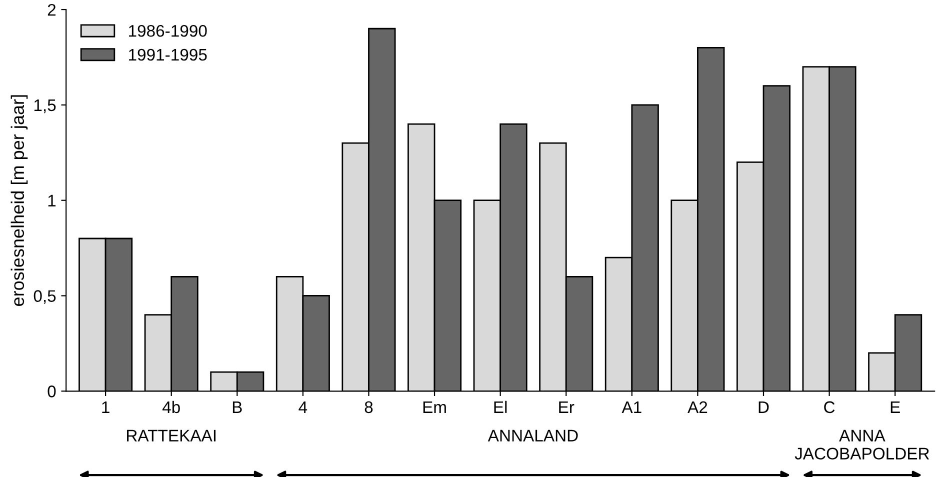 This screenshot has height=477, width=944. I want to click on x-tick-label: 4, so click(303, 407).